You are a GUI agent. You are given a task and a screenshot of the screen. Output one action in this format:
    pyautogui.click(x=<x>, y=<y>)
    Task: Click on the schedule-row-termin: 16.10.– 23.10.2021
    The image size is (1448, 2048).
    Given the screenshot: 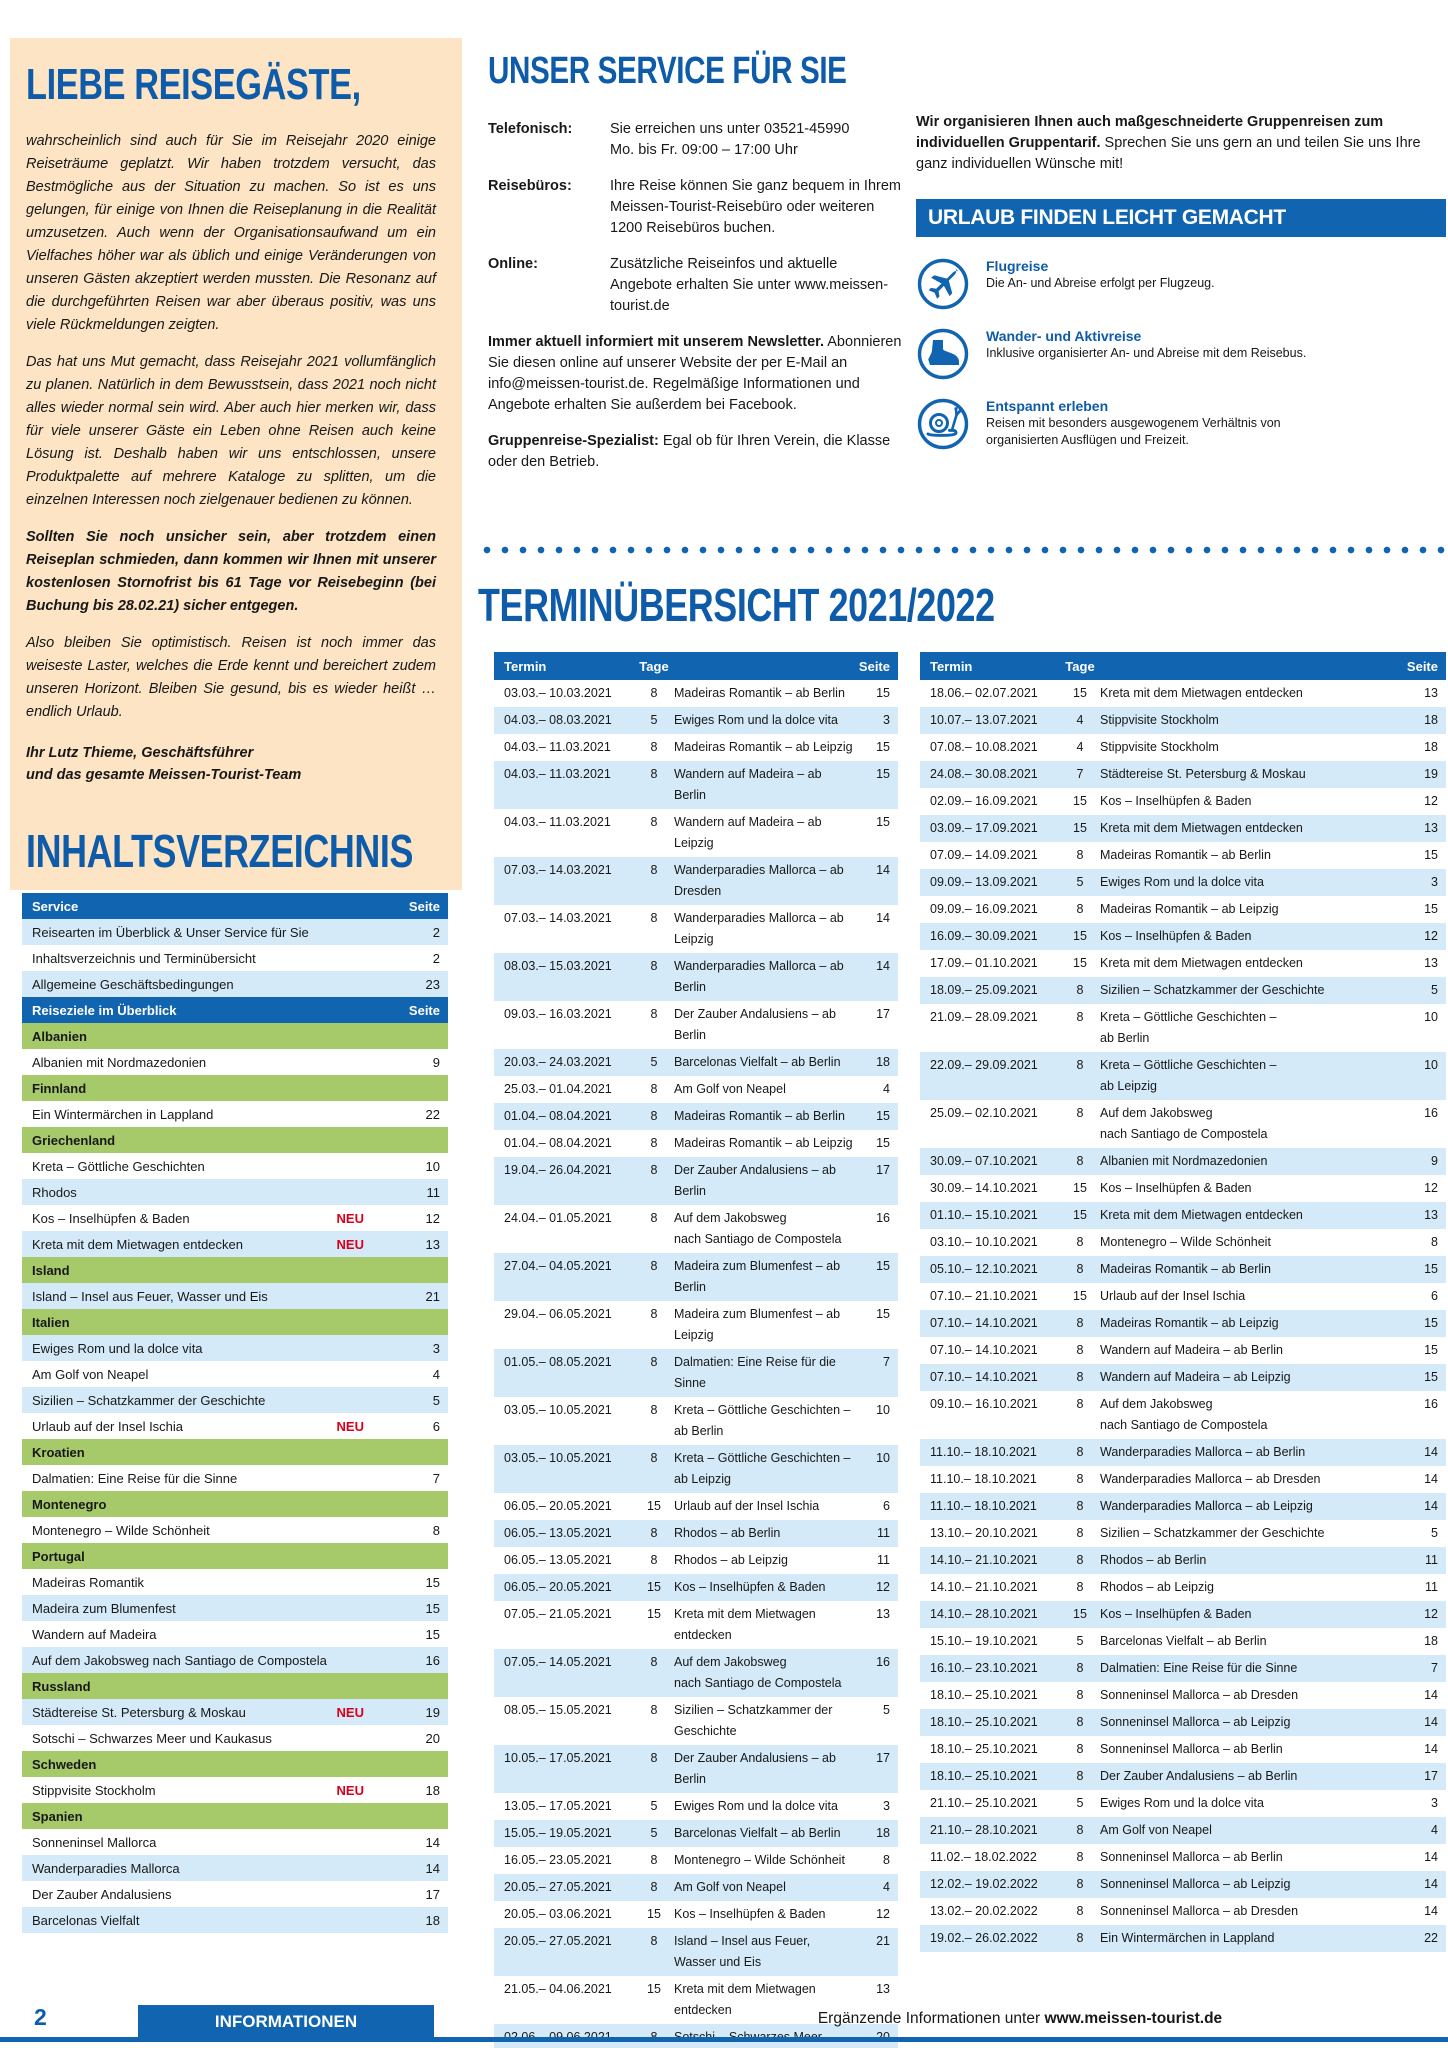 What is the action you would take?
    pyautogui.click(x=984, y=1668)
    